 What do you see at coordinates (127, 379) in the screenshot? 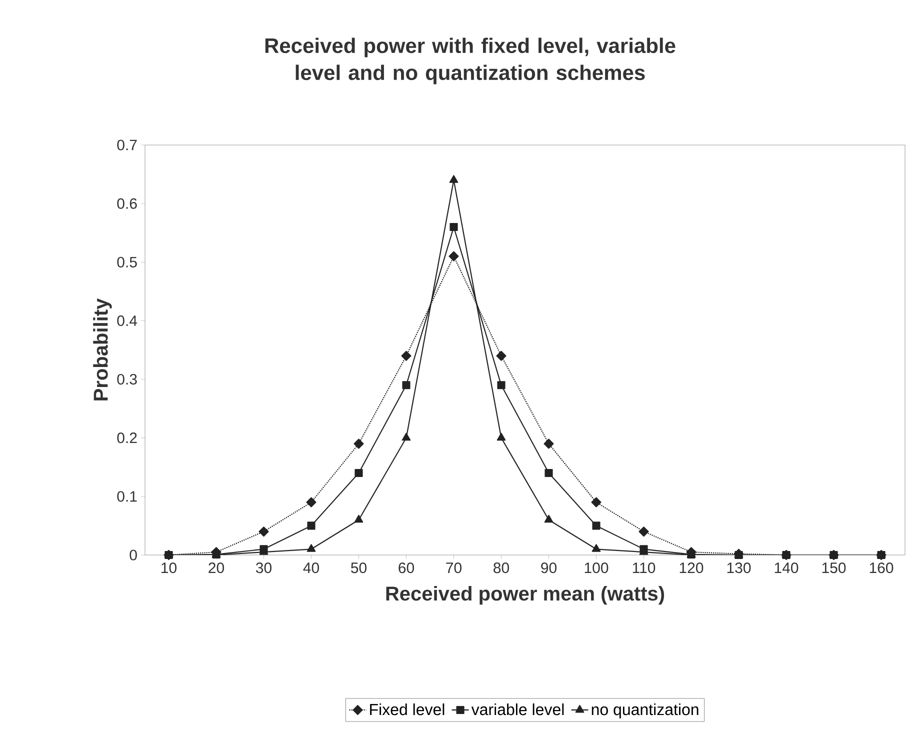
I see `y-tick-label: 0.3` at bounding box center [127, 379].